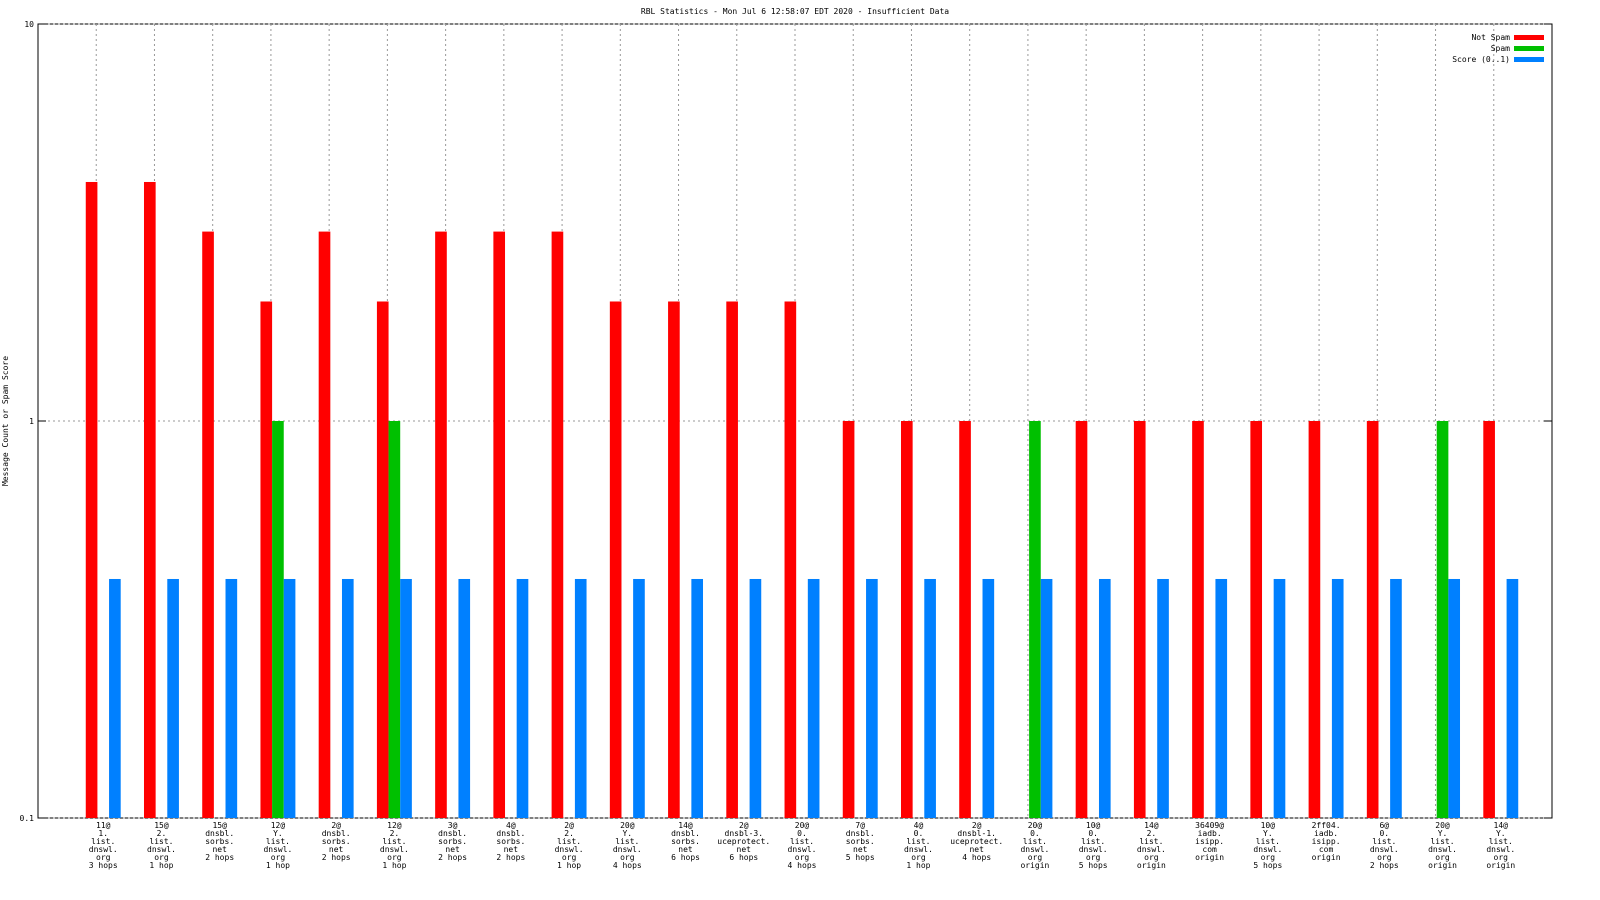 The image size is (1600, 900). I want to click on x-tick-line: 2., so click(395, 833).